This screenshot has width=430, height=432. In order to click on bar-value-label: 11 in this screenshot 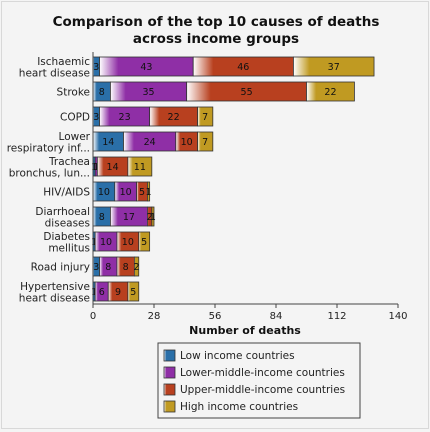, I will do `click(140, 167)`.